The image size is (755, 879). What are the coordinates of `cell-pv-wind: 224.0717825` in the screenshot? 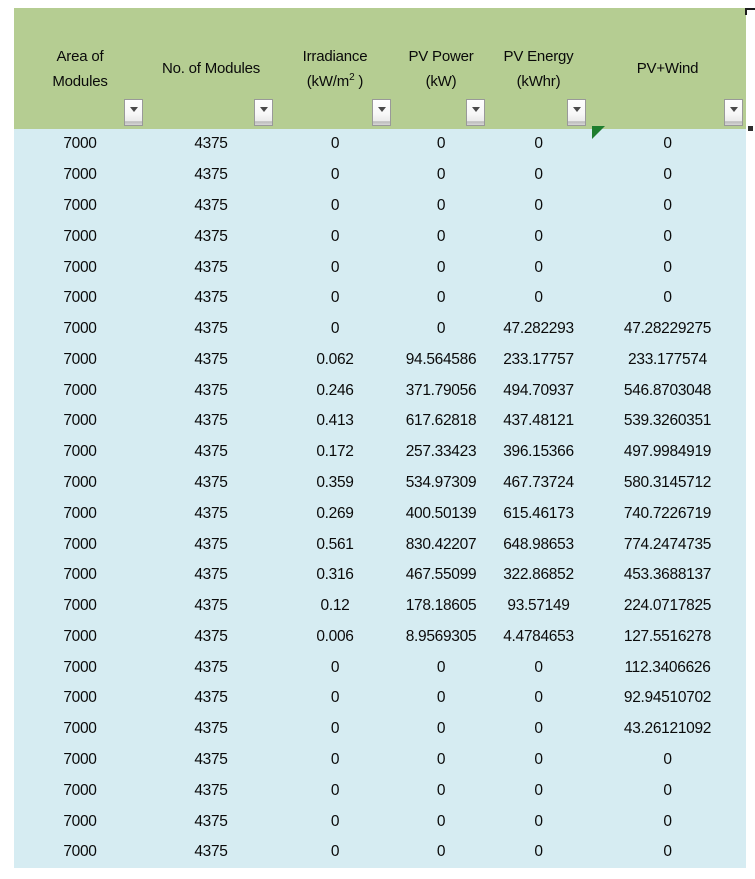 It's located at (667, 606).